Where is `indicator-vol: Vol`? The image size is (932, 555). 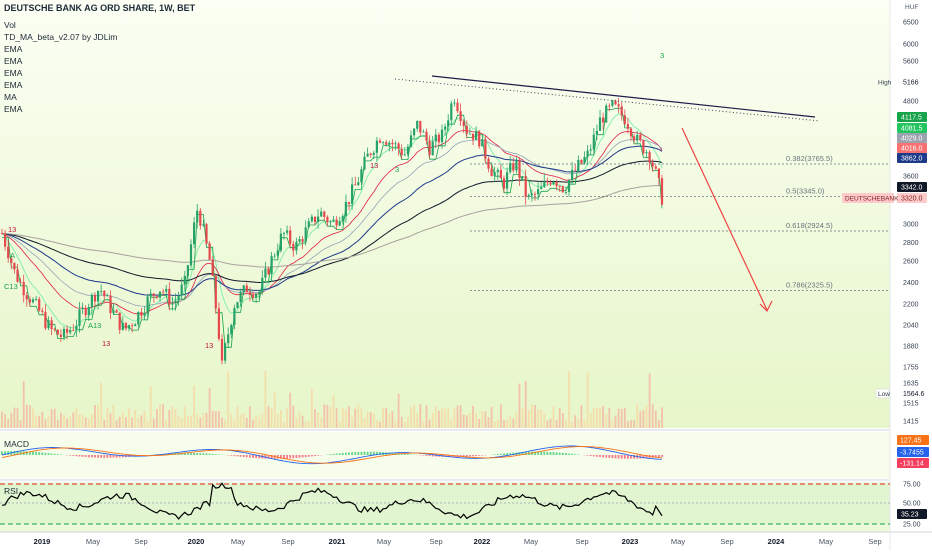
indicator-vol: Vol is located at coordinates (10, 25).